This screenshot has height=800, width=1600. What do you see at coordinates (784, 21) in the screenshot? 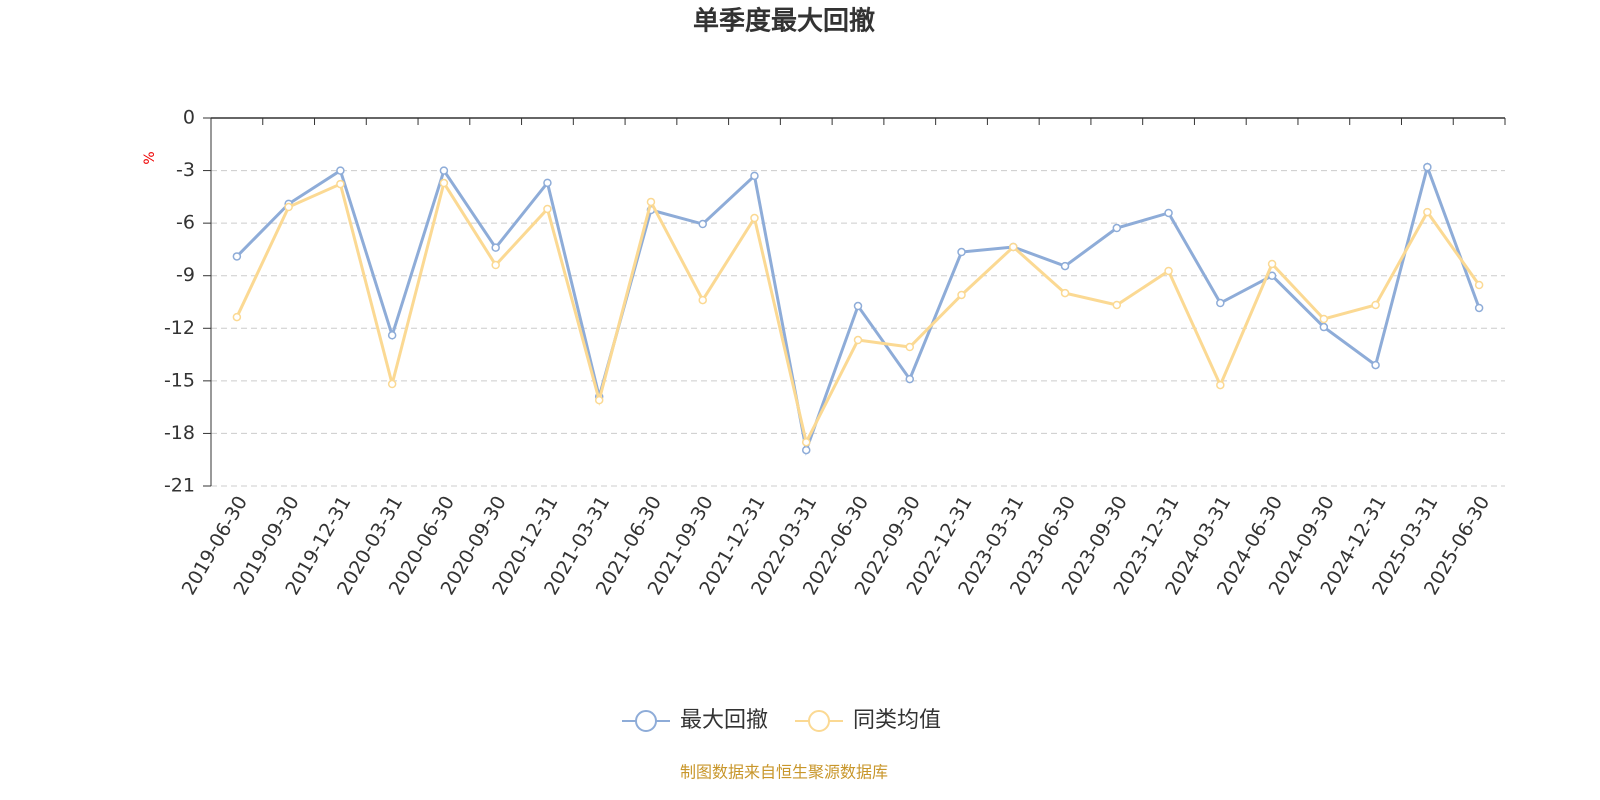
I see `chart-title: 单季度最大回撤` at bounding box center [784, 21].